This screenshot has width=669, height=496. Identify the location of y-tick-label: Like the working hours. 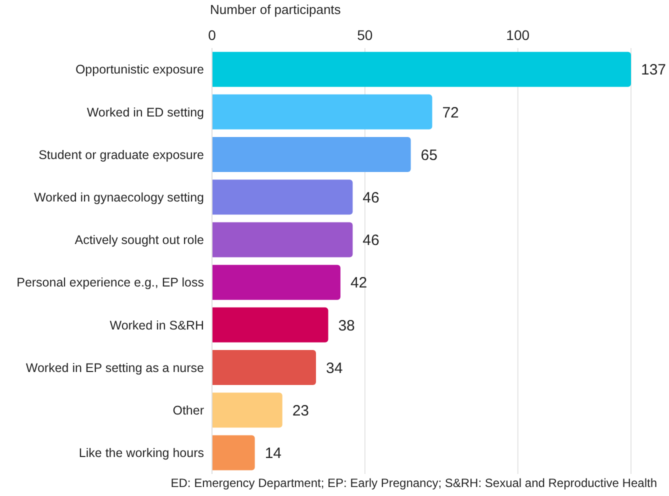
(141, 453).